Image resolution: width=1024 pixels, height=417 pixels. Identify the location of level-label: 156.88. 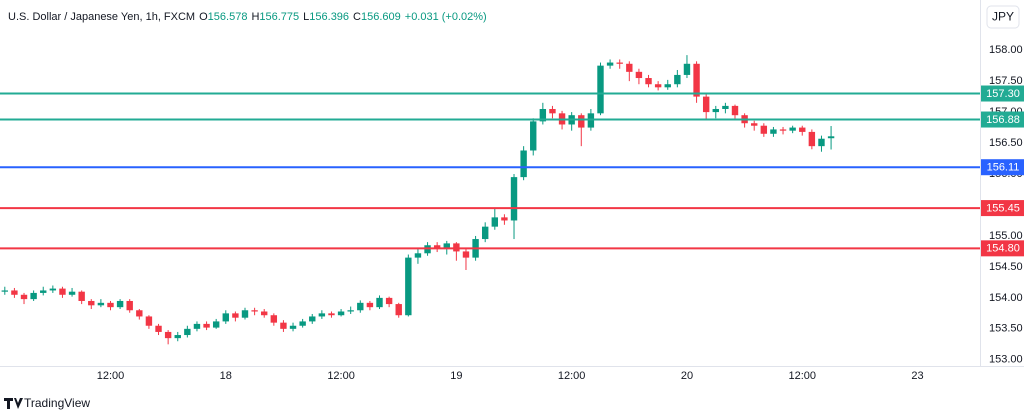
(1003, 120).